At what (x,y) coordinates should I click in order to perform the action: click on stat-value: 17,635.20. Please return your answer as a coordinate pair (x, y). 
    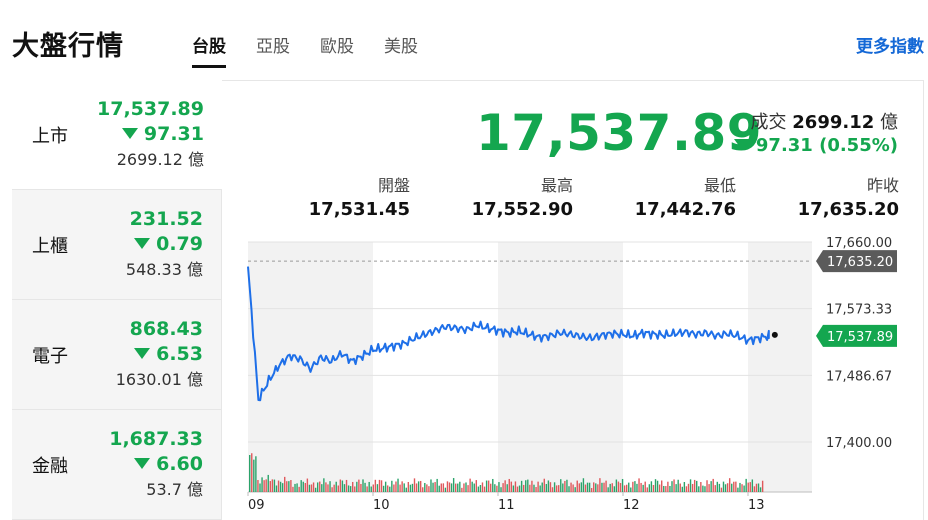
    Looking at the image, I should click on (848, 209).